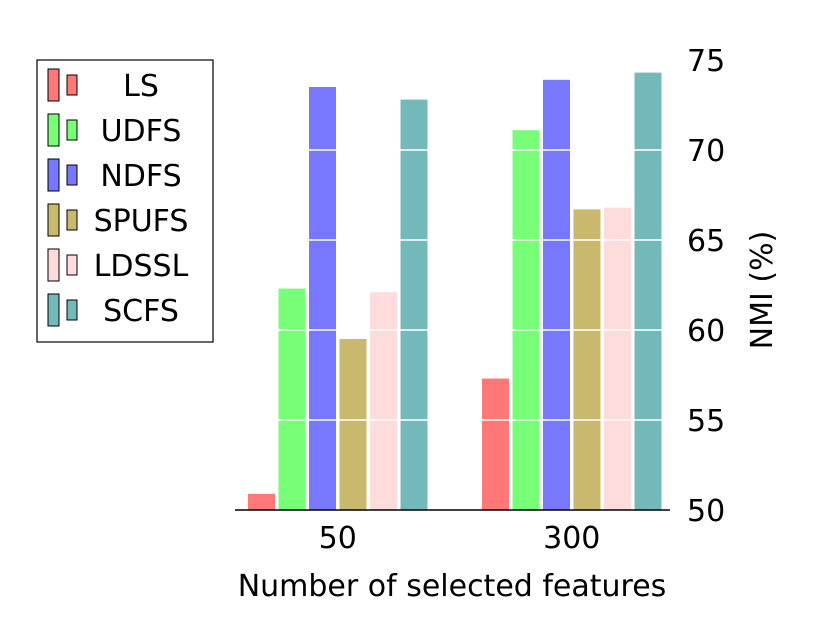 Image resolution: width=830 pixels, height=643 pixels. I want to click on legend-swatch-ldssl-b, so click(72, 265).